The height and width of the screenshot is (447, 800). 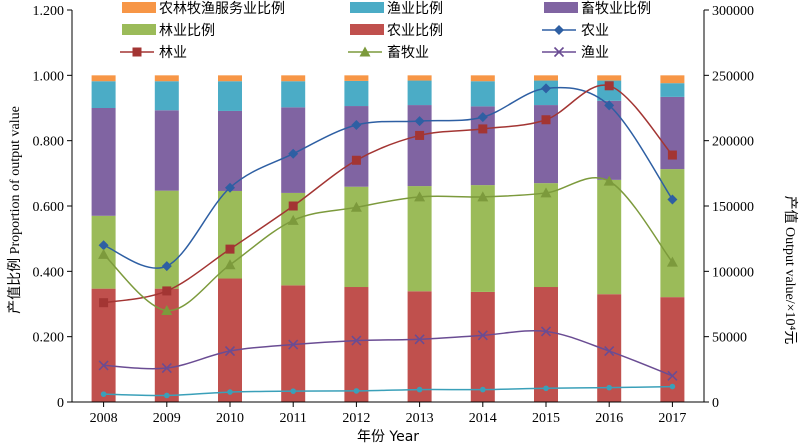 What do you see at coordinates (356, 206) in the screenshot?
I see `marker-2-2012` at bounding box center [356, 206].